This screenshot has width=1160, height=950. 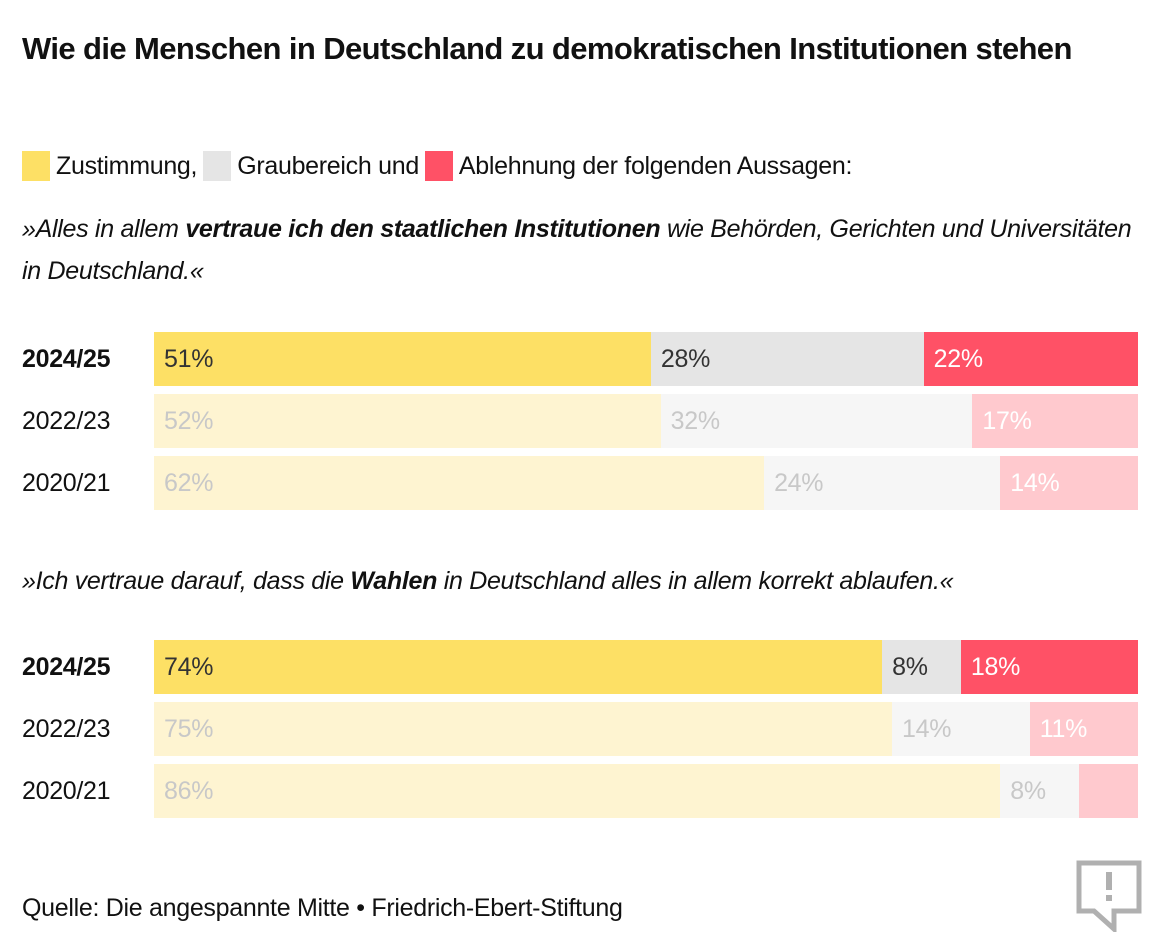 I want to click on legend-swatch-zustimmung, so click(x=36, y=166).